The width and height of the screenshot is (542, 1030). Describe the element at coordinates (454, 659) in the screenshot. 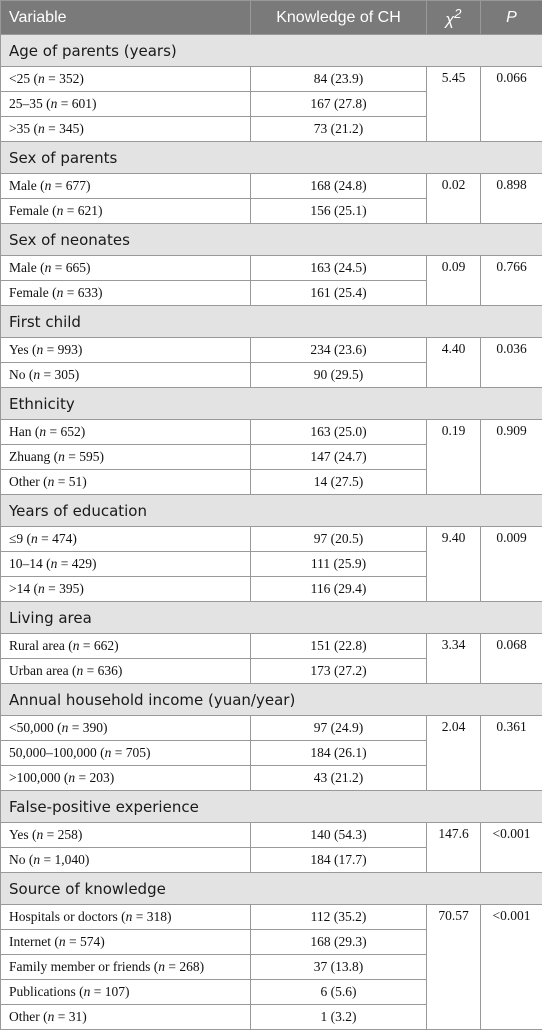

I see `chi-square-value: 3.34` at that location.